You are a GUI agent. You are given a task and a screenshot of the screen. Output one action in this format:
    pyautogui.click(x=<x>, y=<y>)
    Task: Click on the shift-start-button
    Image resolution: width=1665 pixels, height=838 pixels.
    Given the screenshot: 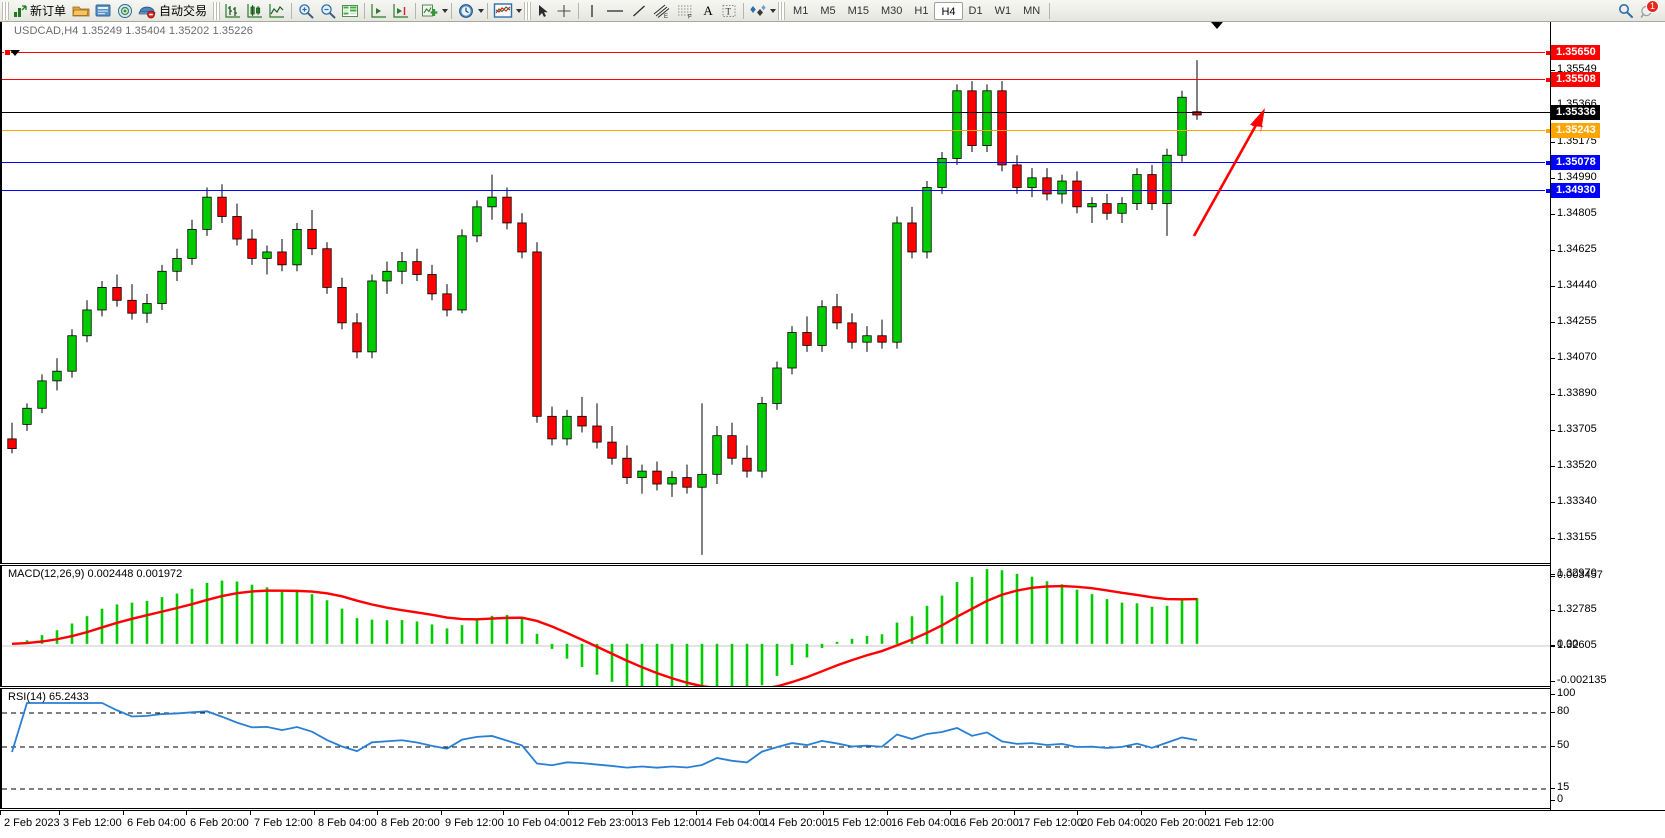 What is the action you would take?
    pyautogui.click(x=379, y=11)
    